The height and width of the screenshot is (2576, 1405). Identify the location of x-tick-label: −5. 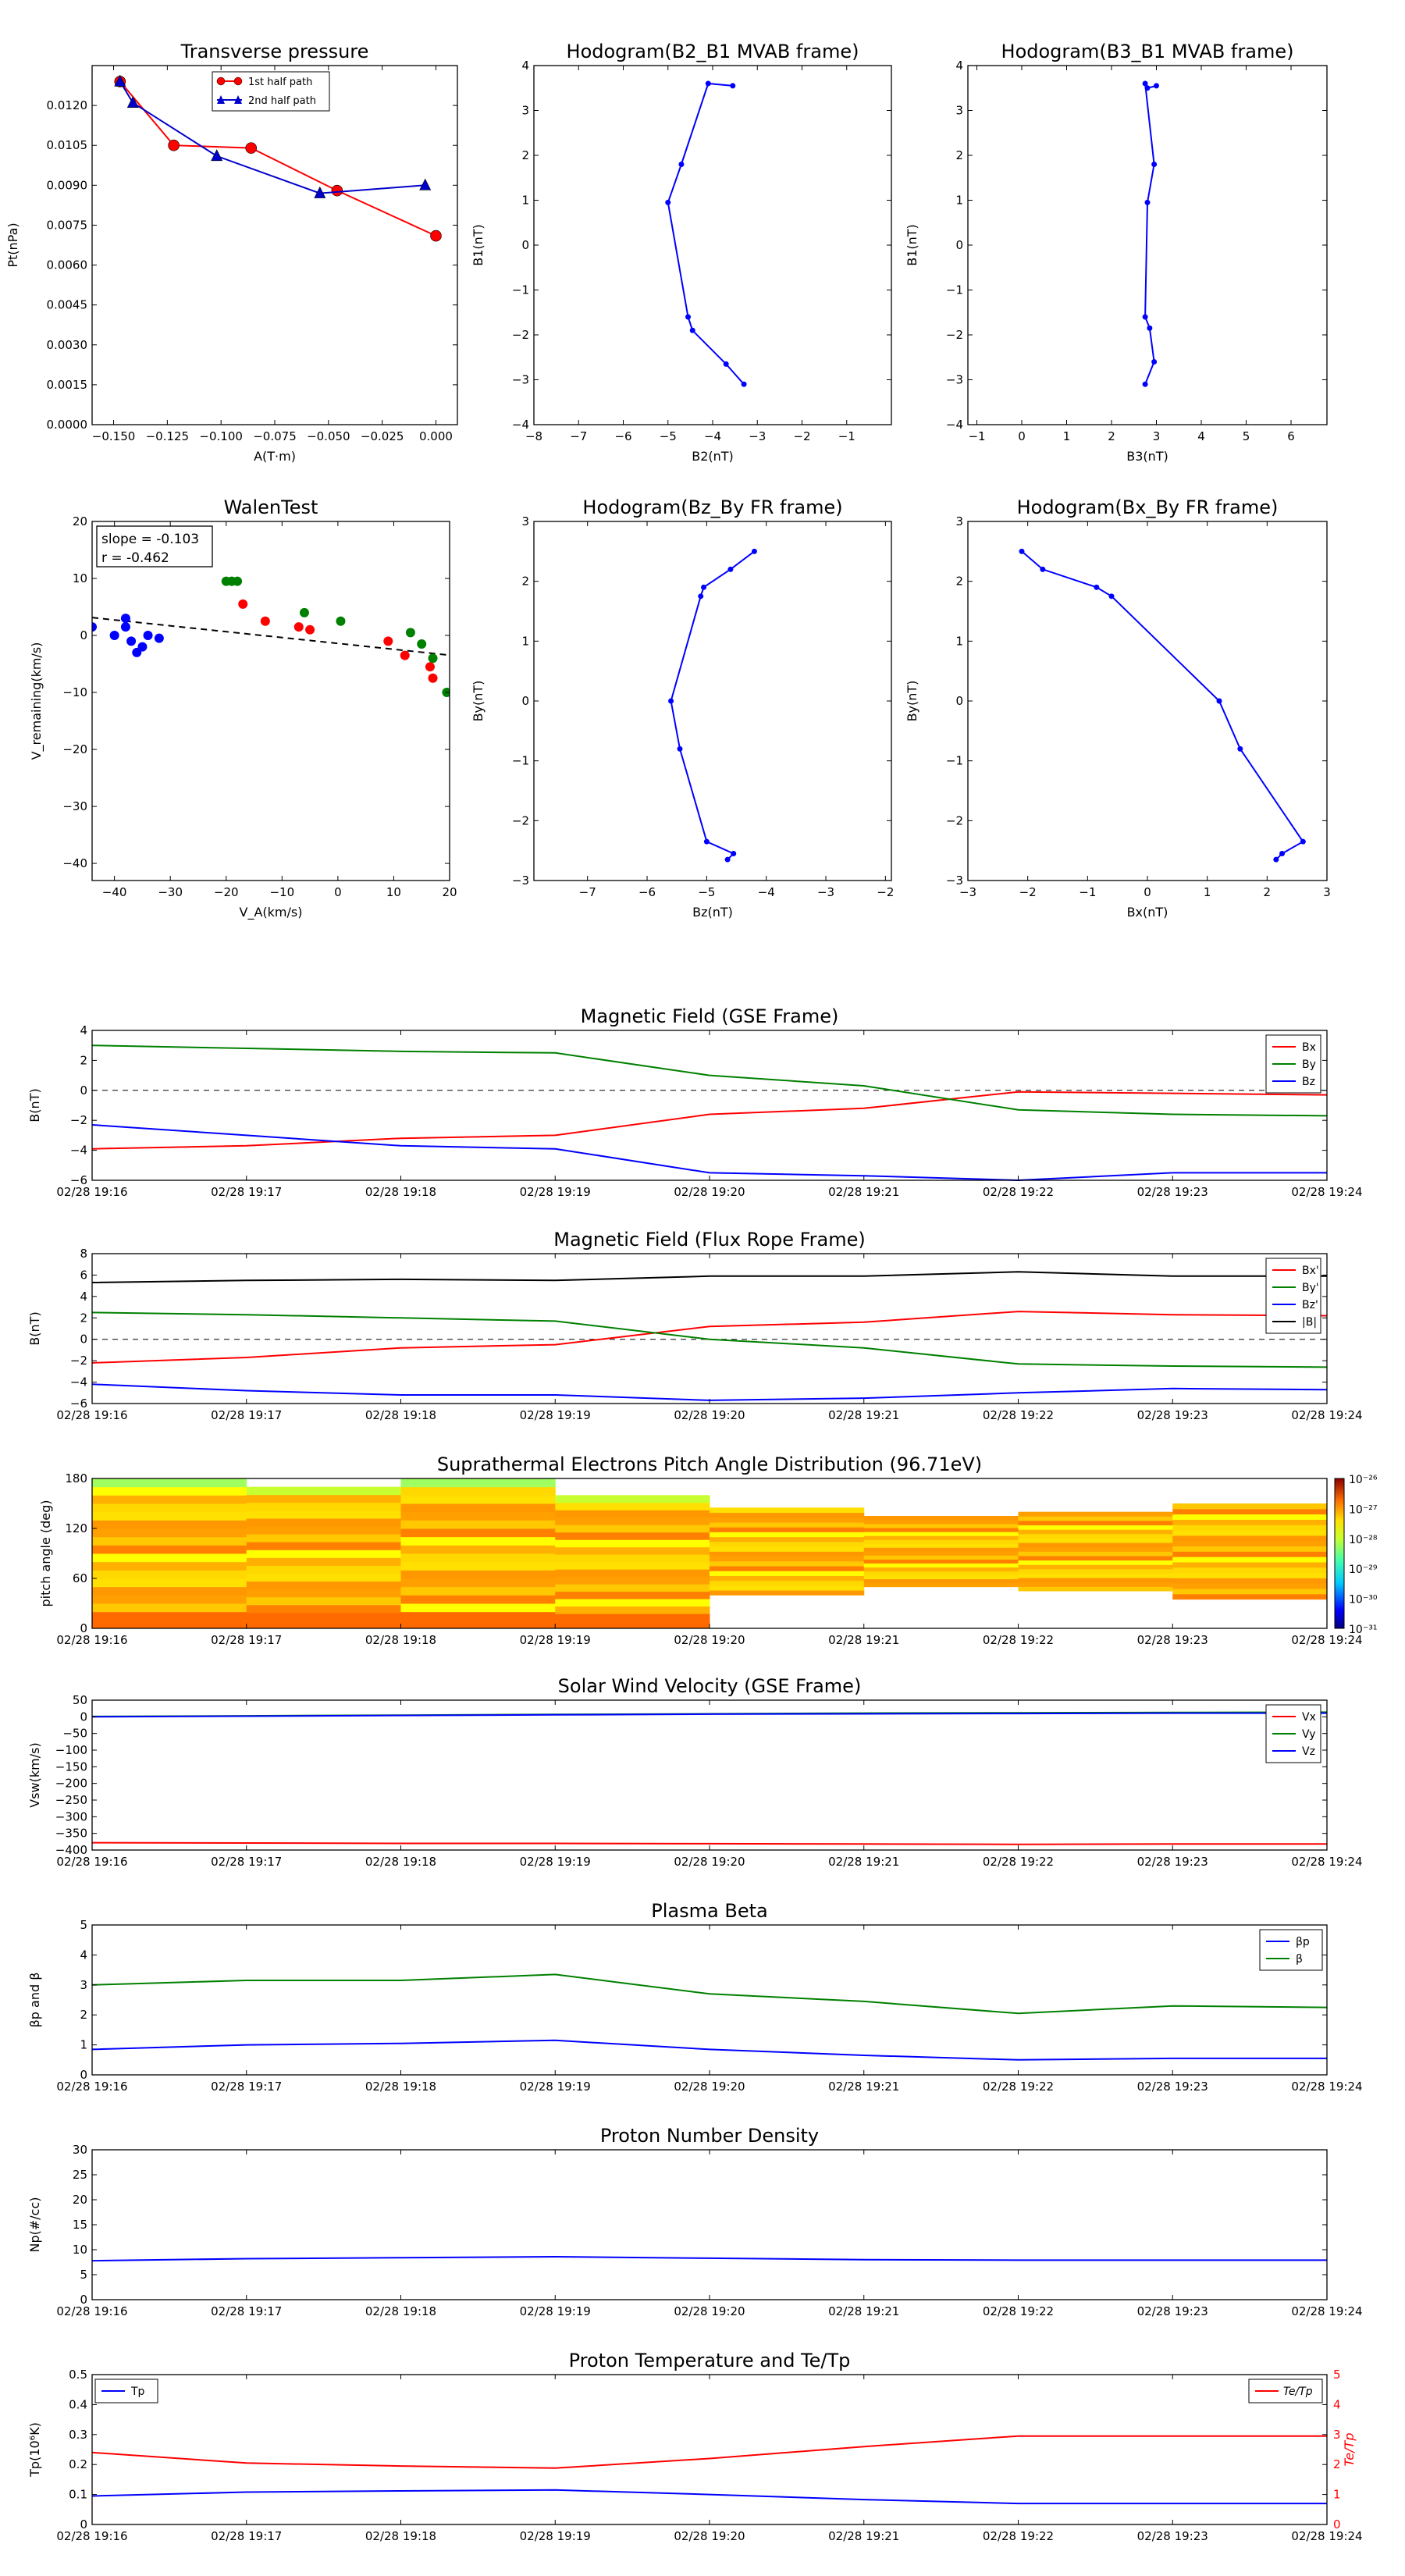
(707, 892).